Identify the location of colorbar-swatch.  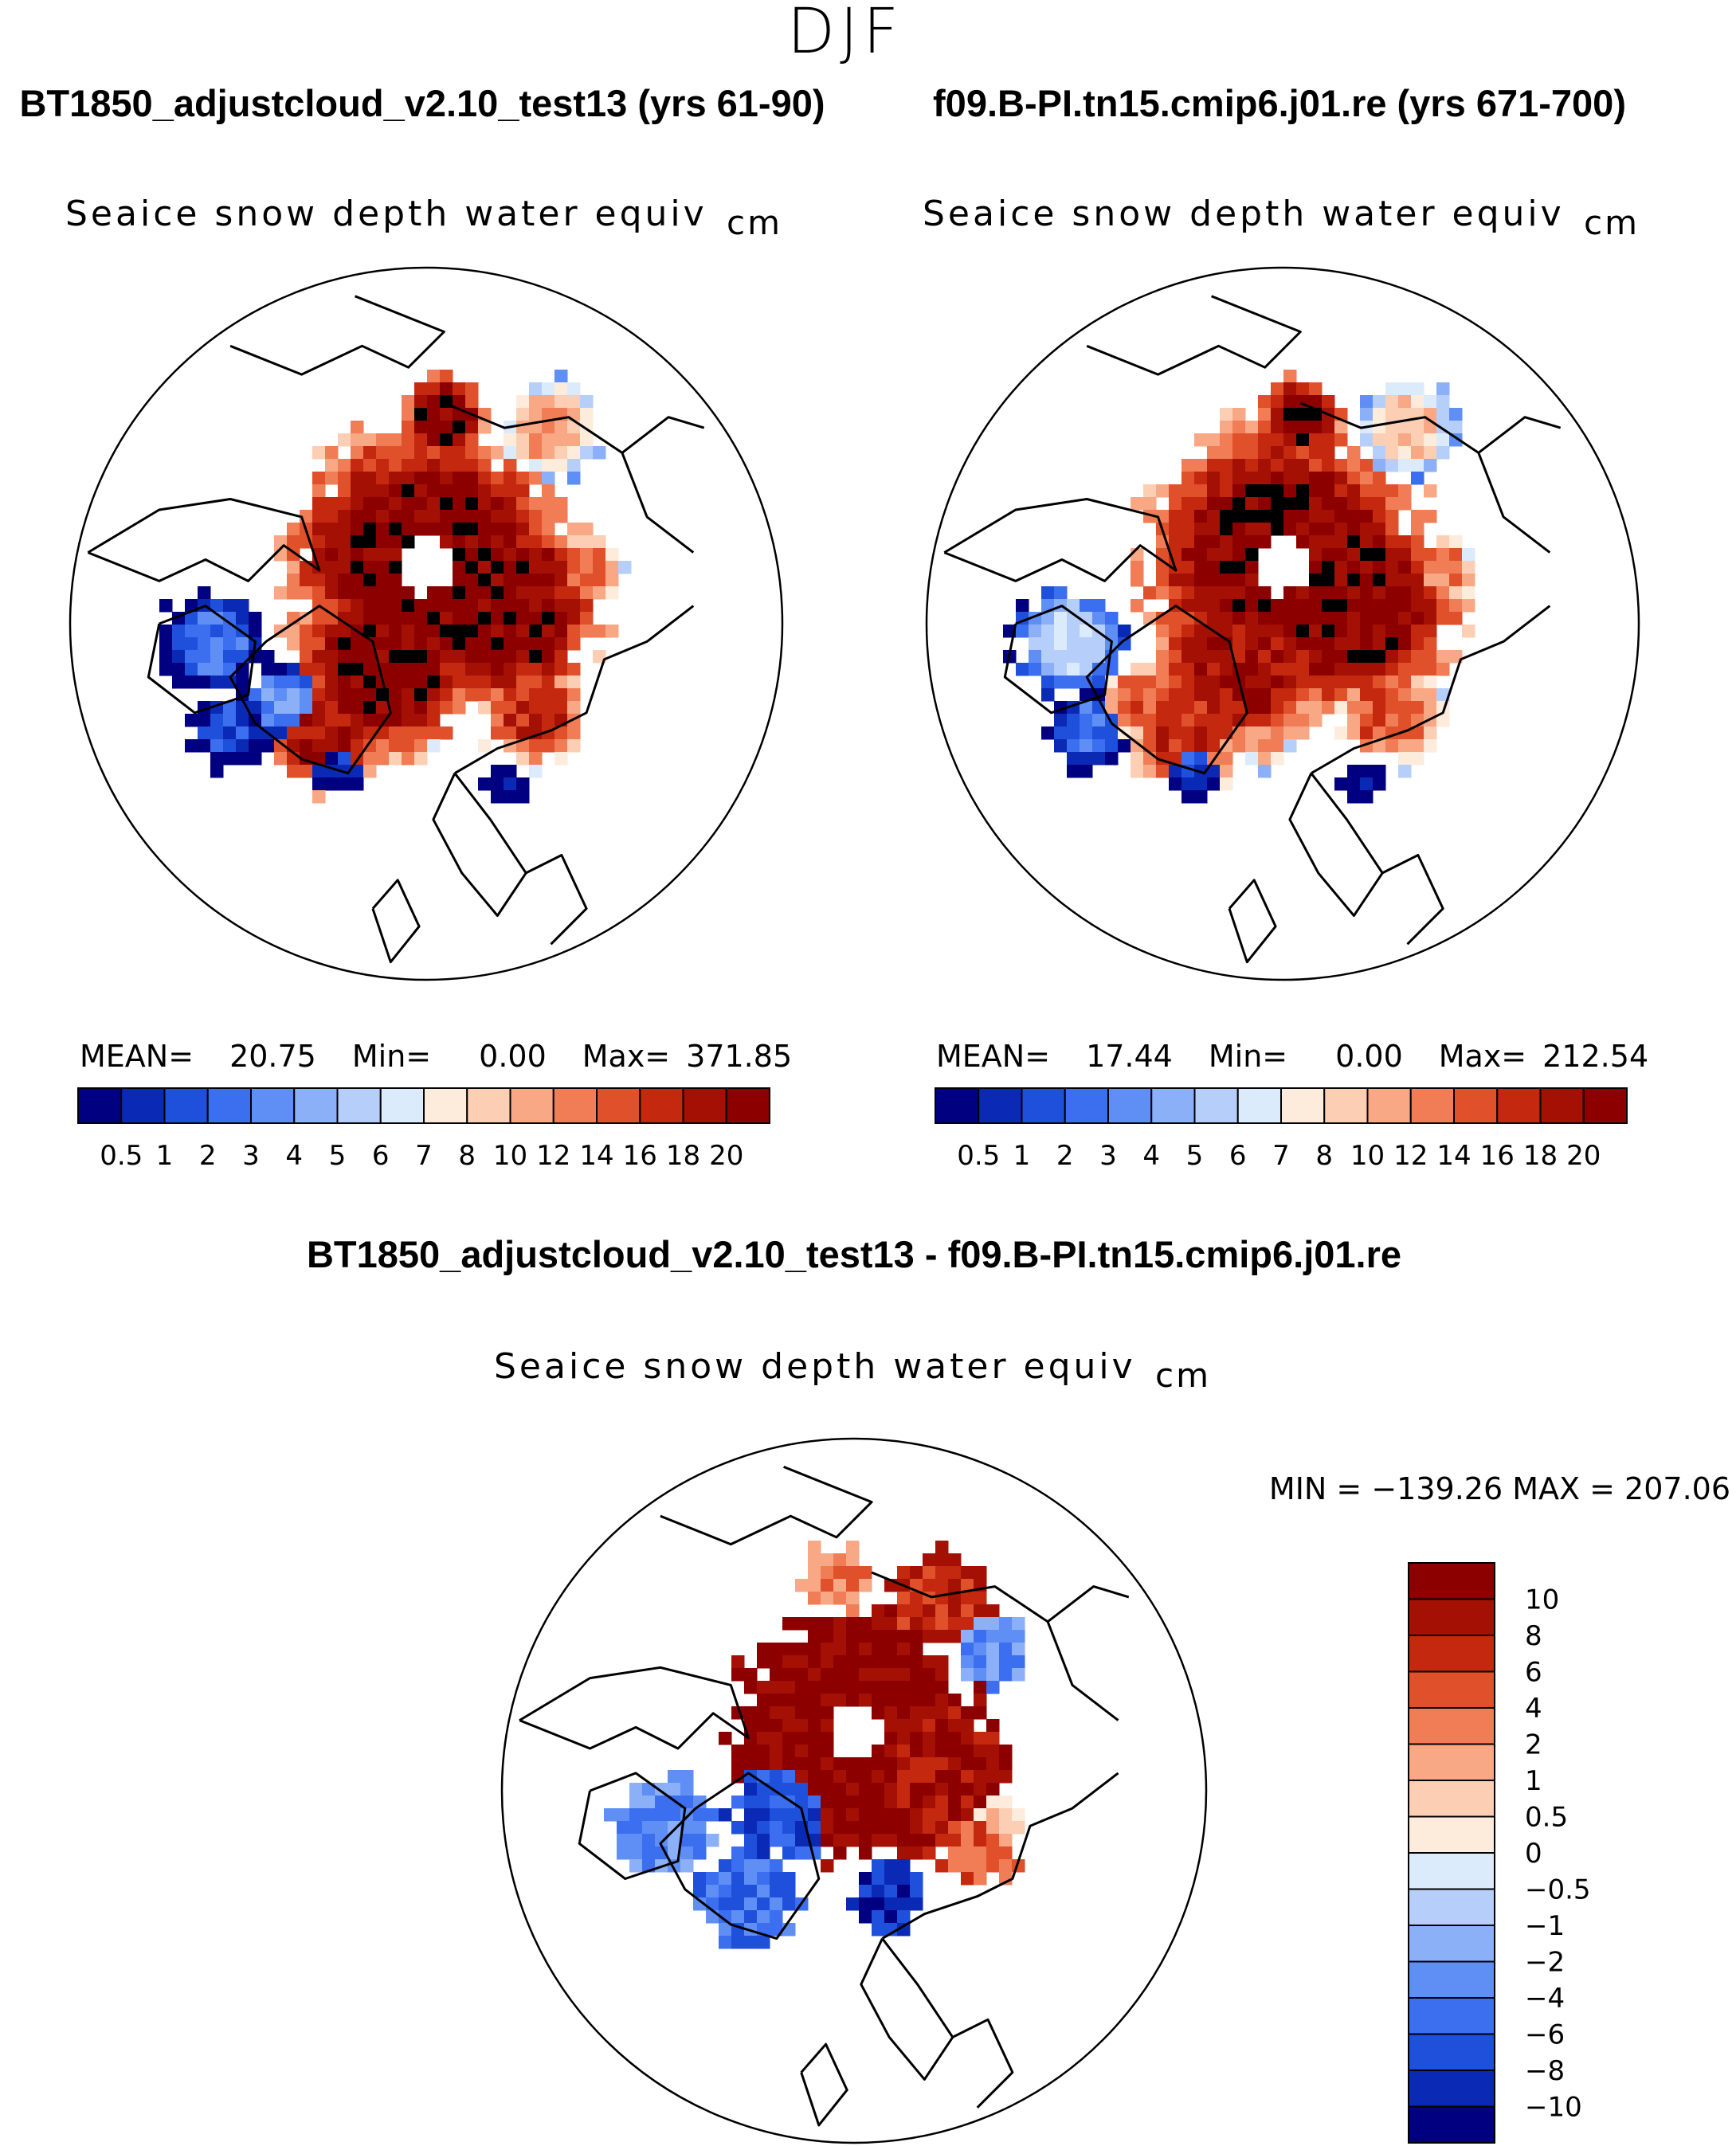
(1216, 1105).